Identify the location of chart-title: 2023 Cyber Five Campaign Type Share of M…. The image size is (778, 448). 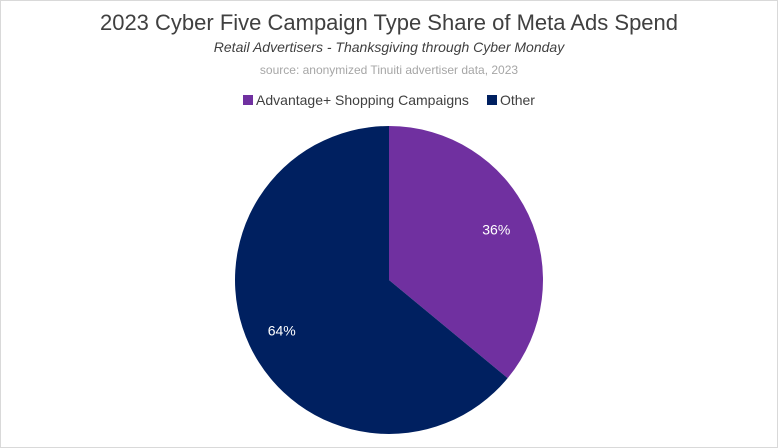
(389, 22).